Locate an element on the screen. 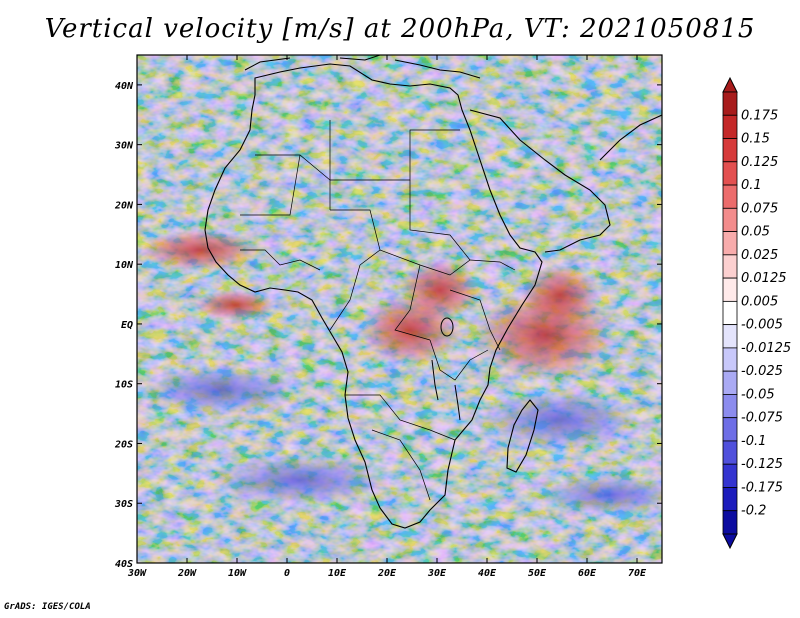  lon-tick-label: 50E is located at coordinates (537, 573).